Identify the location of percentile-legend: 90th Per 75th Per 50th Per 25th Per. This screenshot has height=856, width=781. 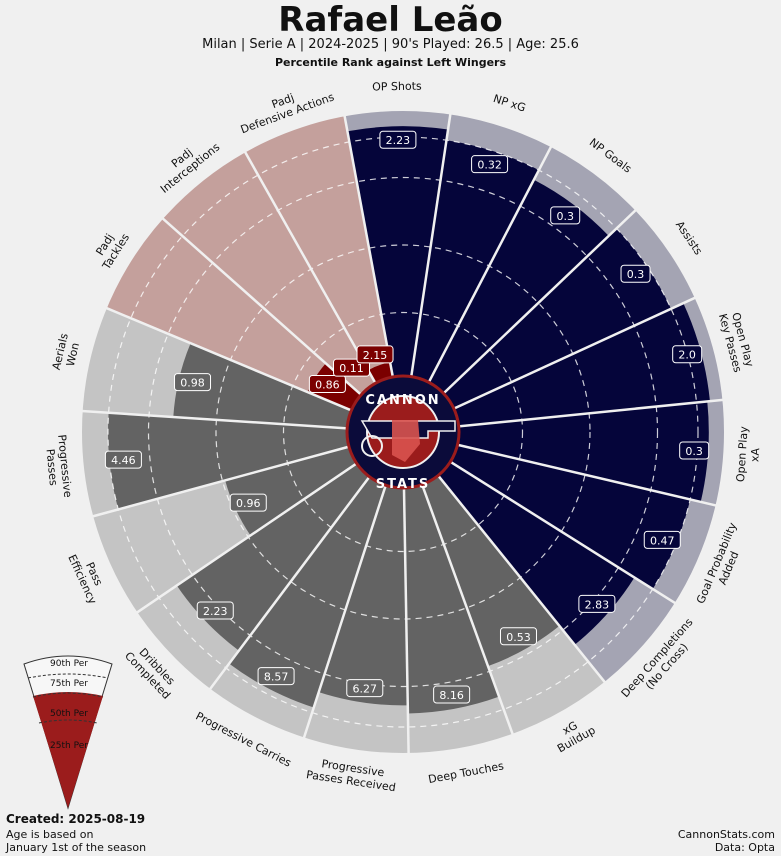
(68, 732).